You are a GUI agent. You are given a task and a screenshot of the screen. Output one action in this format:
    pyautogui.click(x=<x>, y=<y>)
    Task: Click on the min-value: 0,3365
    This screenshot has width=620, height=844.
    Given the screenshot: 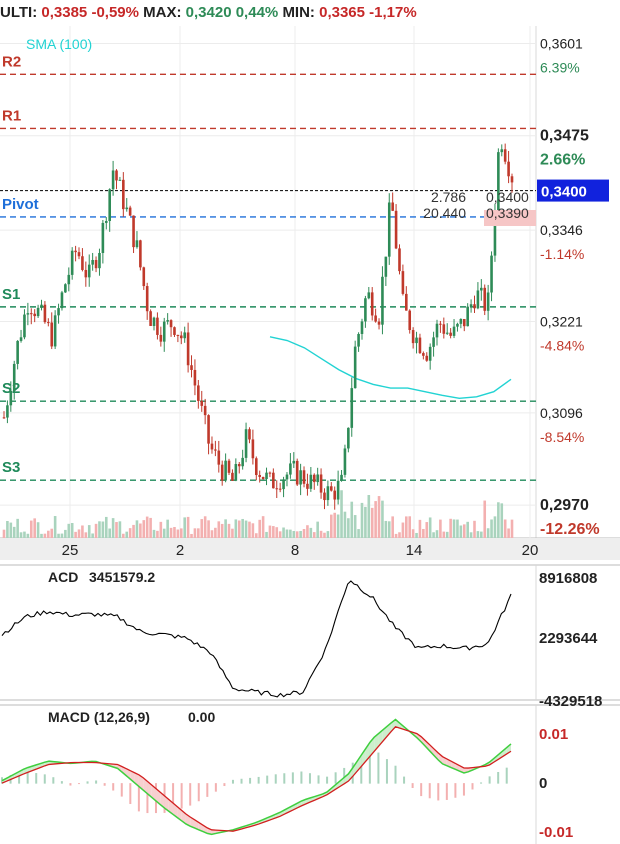 What is the action you would take?
    pyautogui.click(x=342, y=12)
    